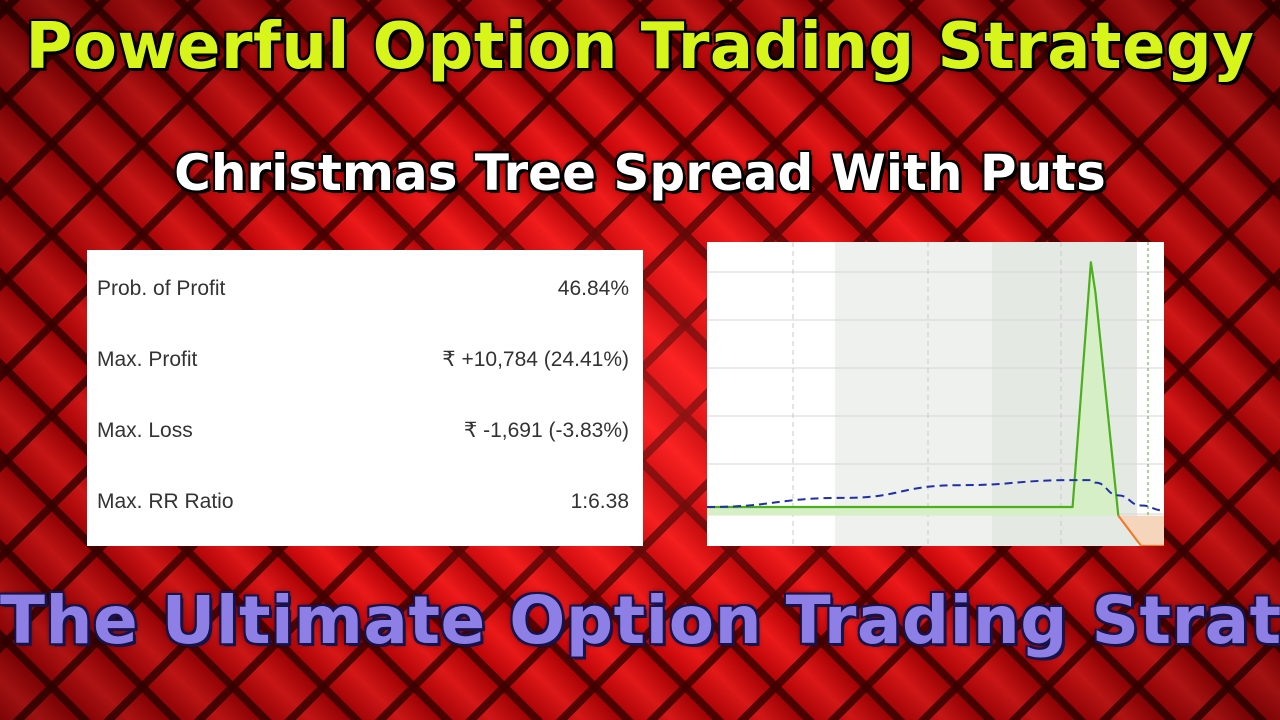 This screenshot has height=720, width=1280. I want to click on target-day-line, so click(935, 495).